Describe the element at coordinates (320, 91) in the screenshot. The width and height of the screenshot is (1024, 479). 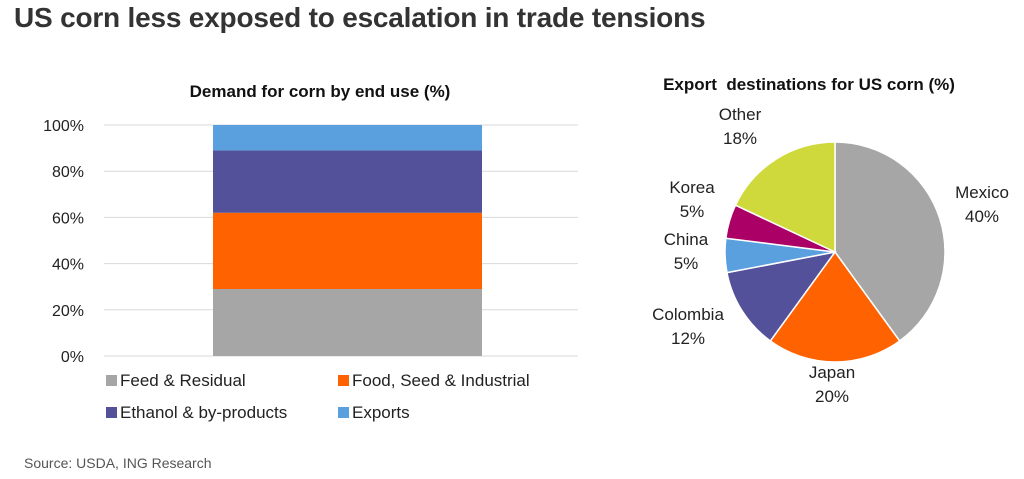
I see `bar-chart-title: Demand for corn by end use (%)` at that location.